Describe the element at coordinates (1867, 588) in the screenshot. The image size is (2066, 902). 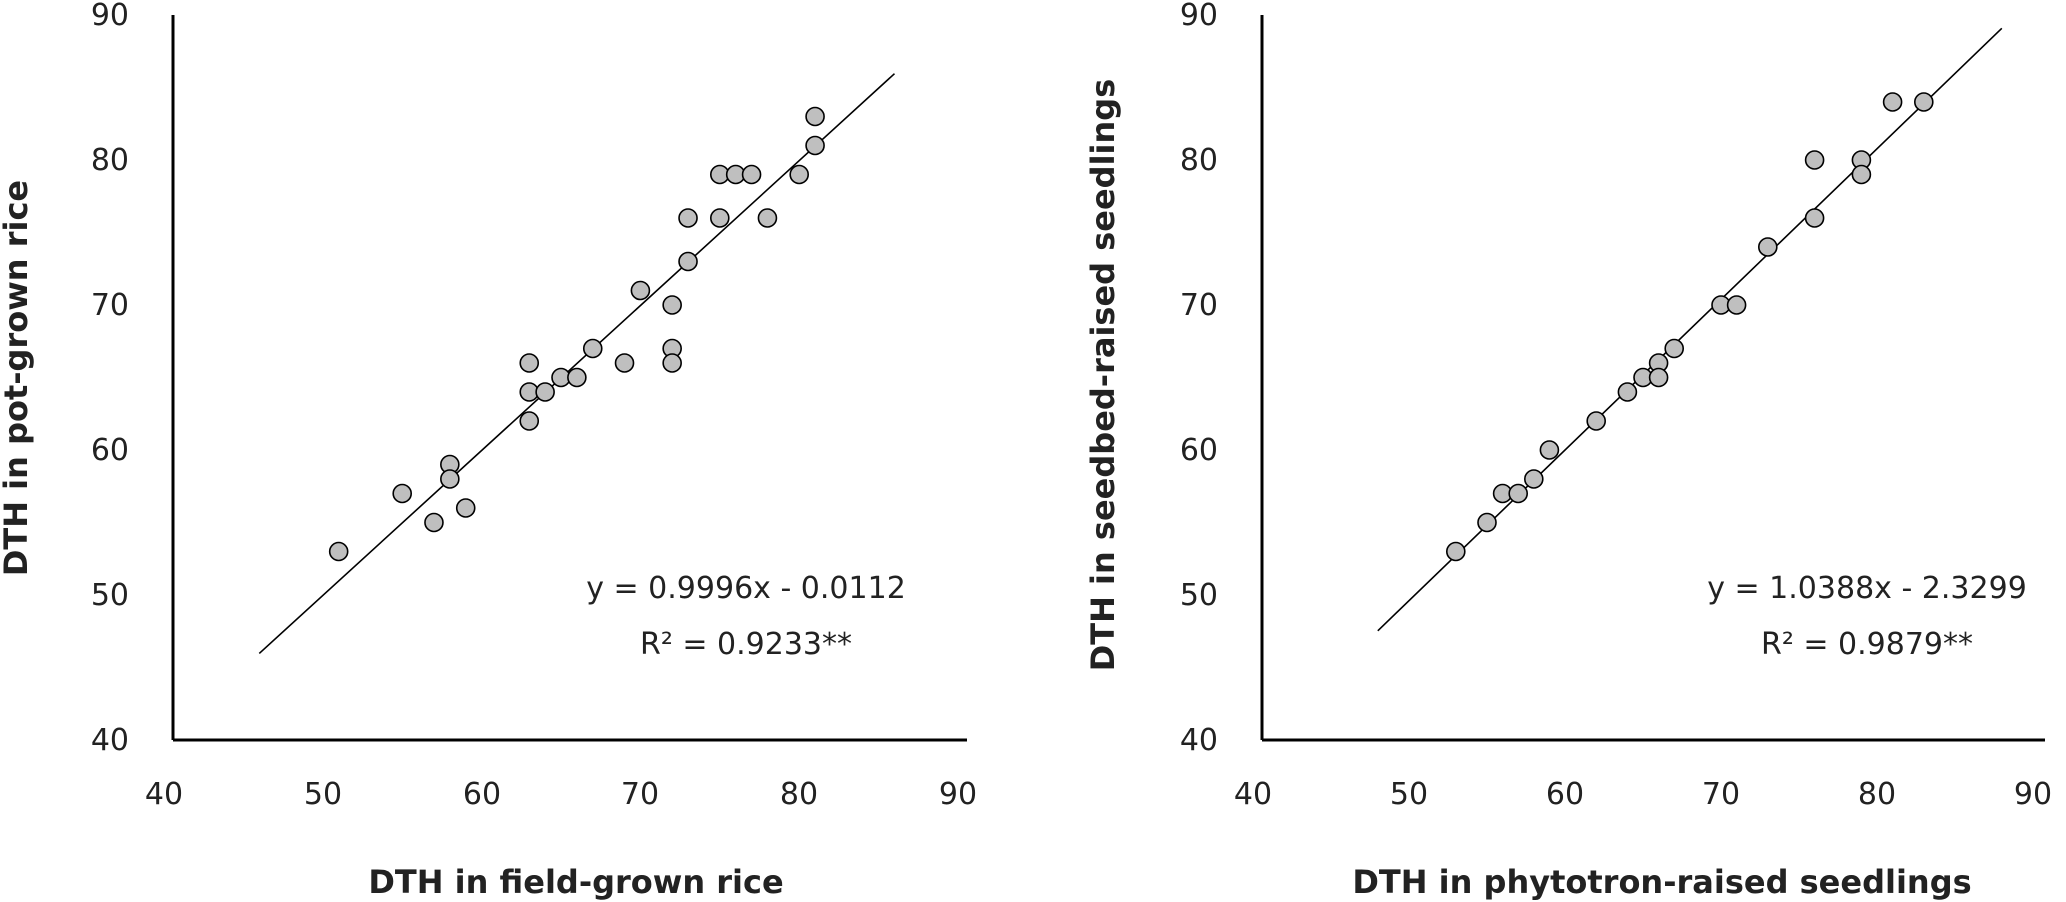
I see `right-equation-label: y = 1.0388x - 2.3299` at that location.